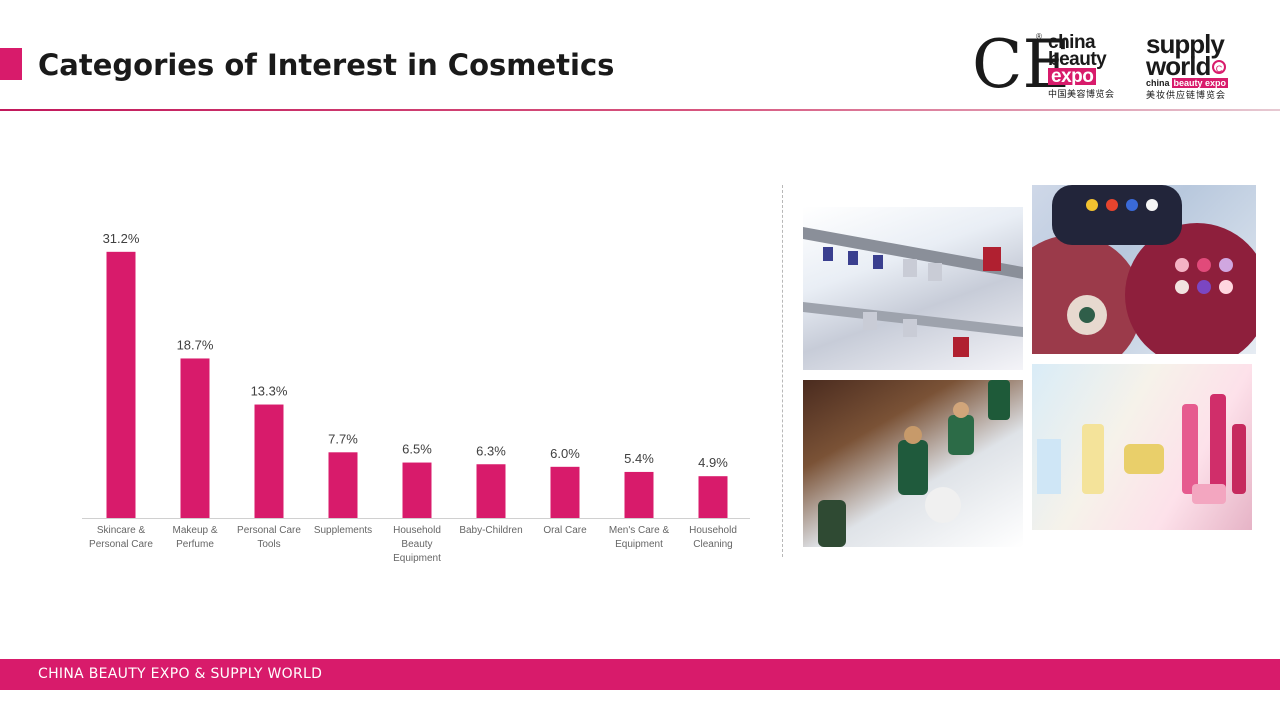 This screenshot has width=1280, height=720. Describe the element at coordinates (1077, 59) in the screenshot. I see `logo-word-beauty: beauty` at that location.